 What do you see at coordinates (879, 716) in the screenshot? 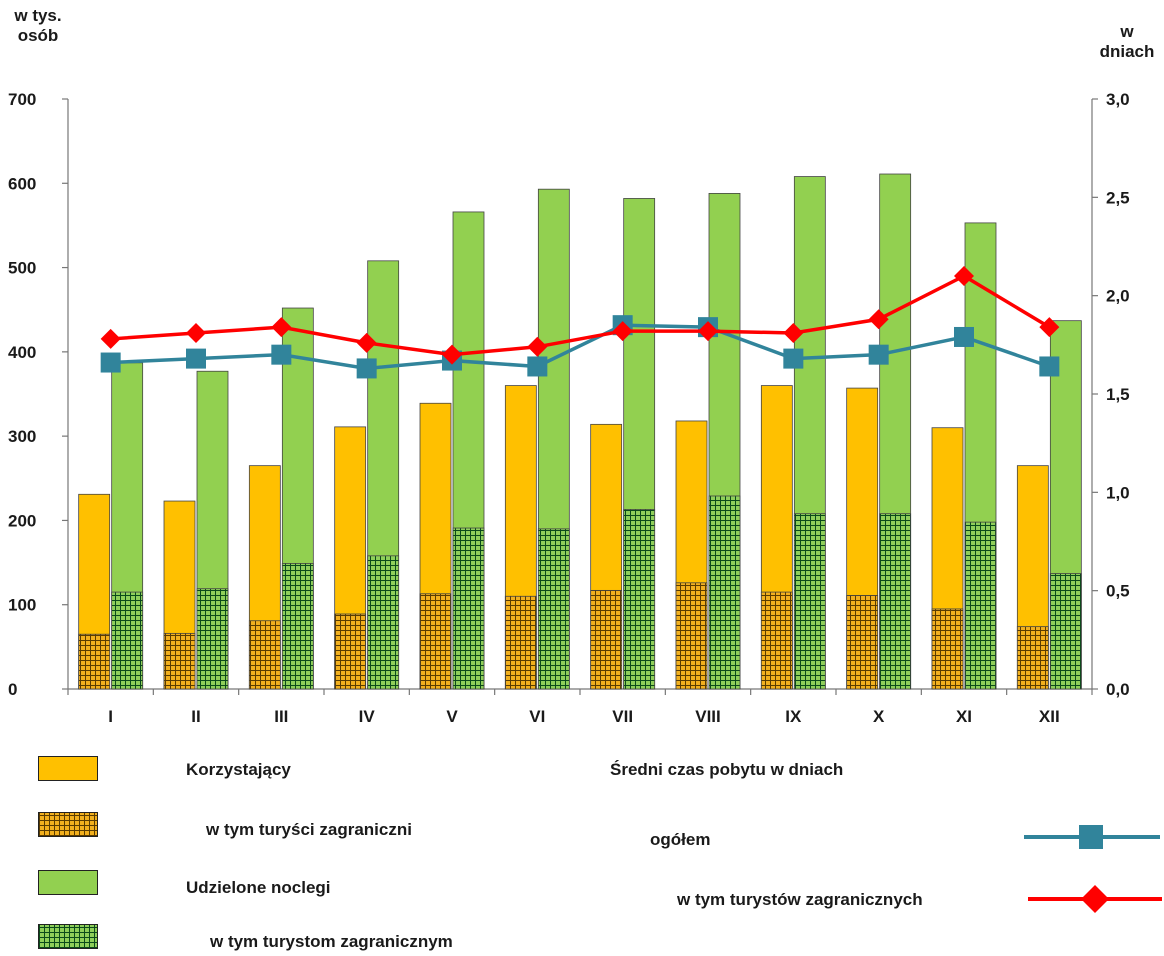
I see `x-tick-label: X` at bounding box center [879, 716].